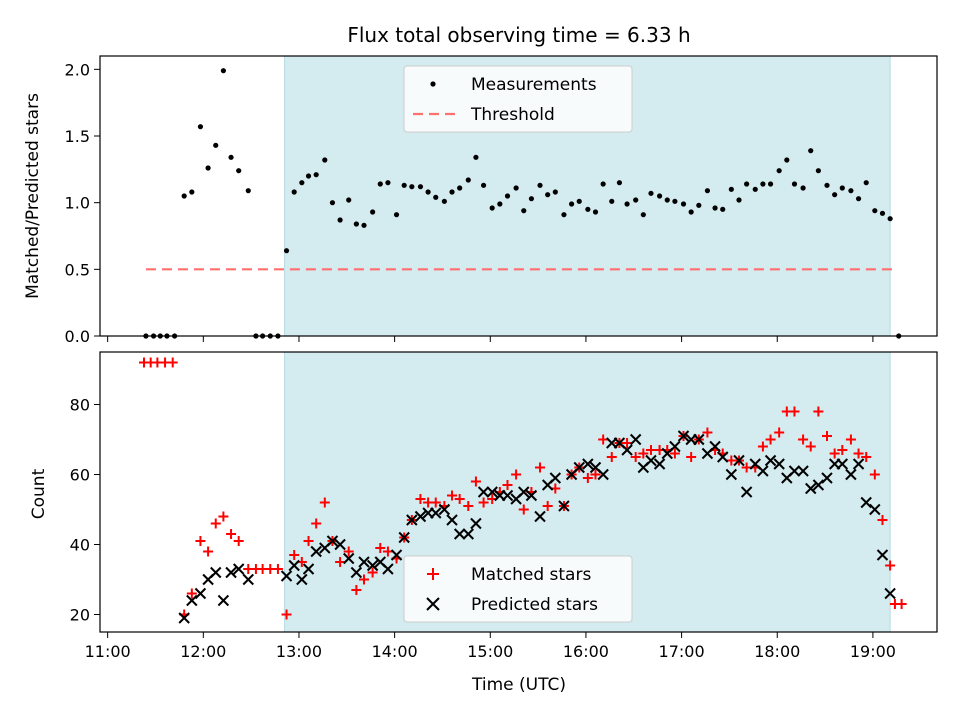  Describe the element at coordinates (534, 605) in the screenshot. I see `legend-predicted-label: Predicted stars` at that location.